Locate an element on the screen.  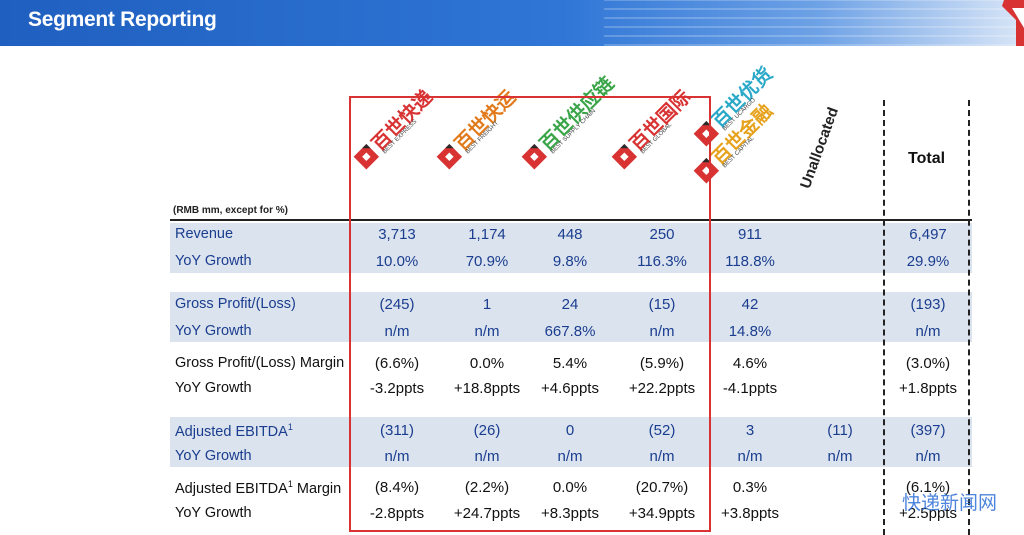
table-cell: +24.7ppts is located at coordinates (487, 513).